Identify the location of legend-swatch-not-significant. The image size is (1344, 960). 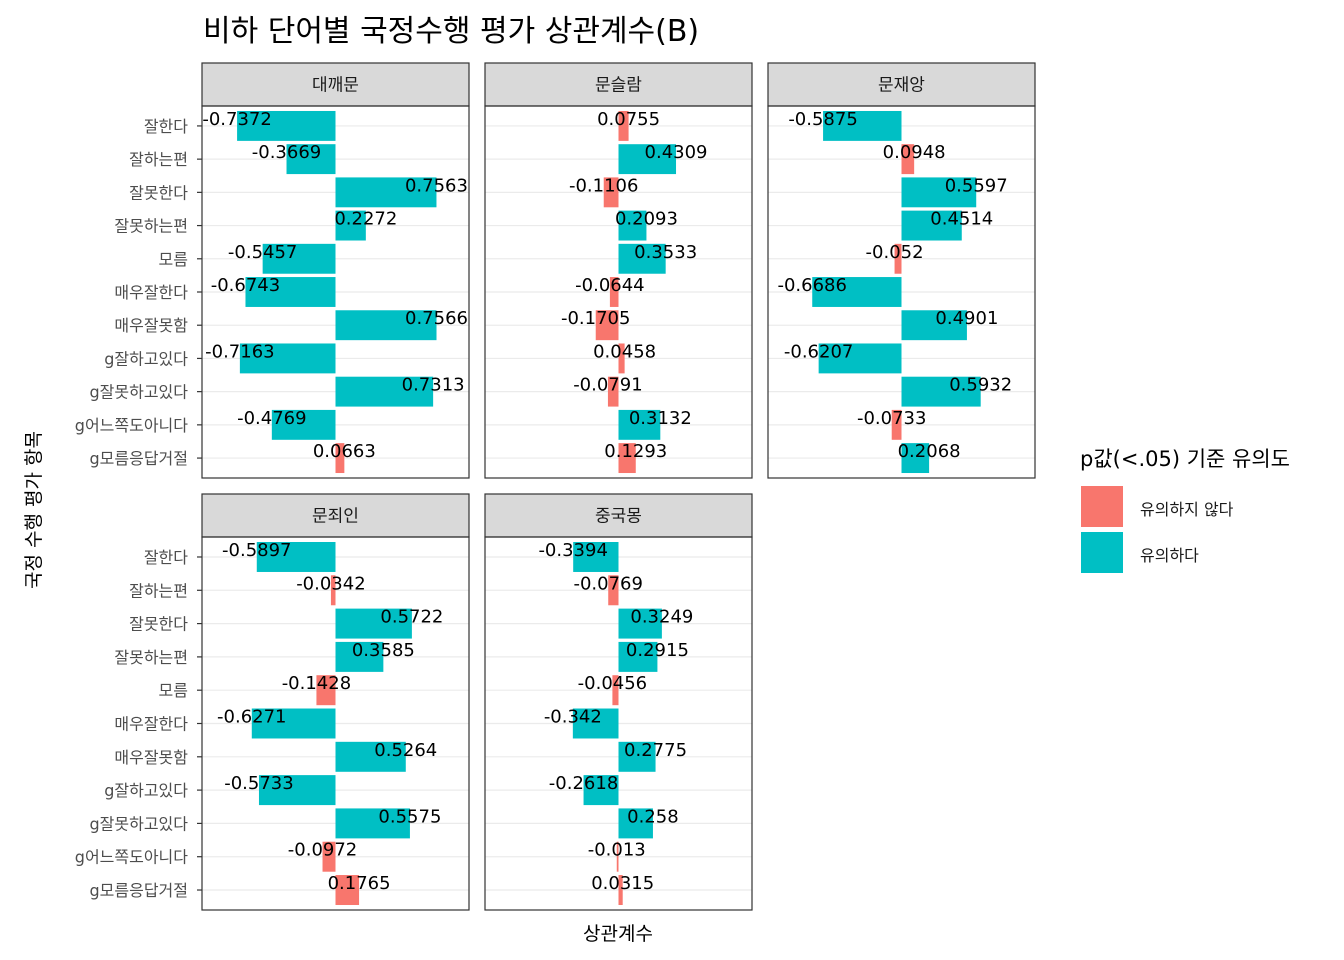
(1102, 506).